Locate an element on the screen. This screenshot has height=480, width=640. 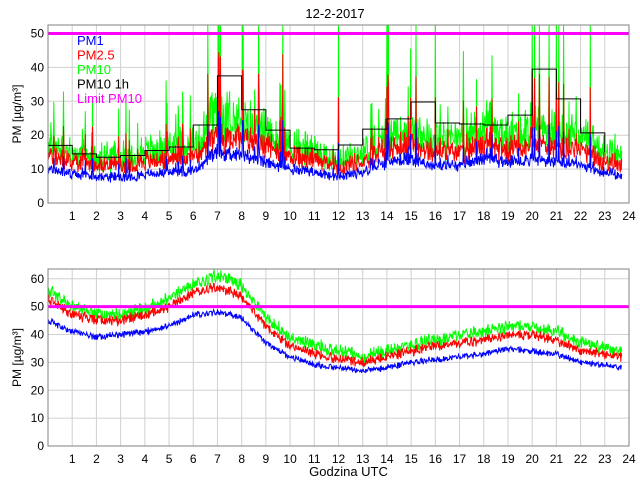
legend-entry: PM10 is located at coordinates (94, 69).